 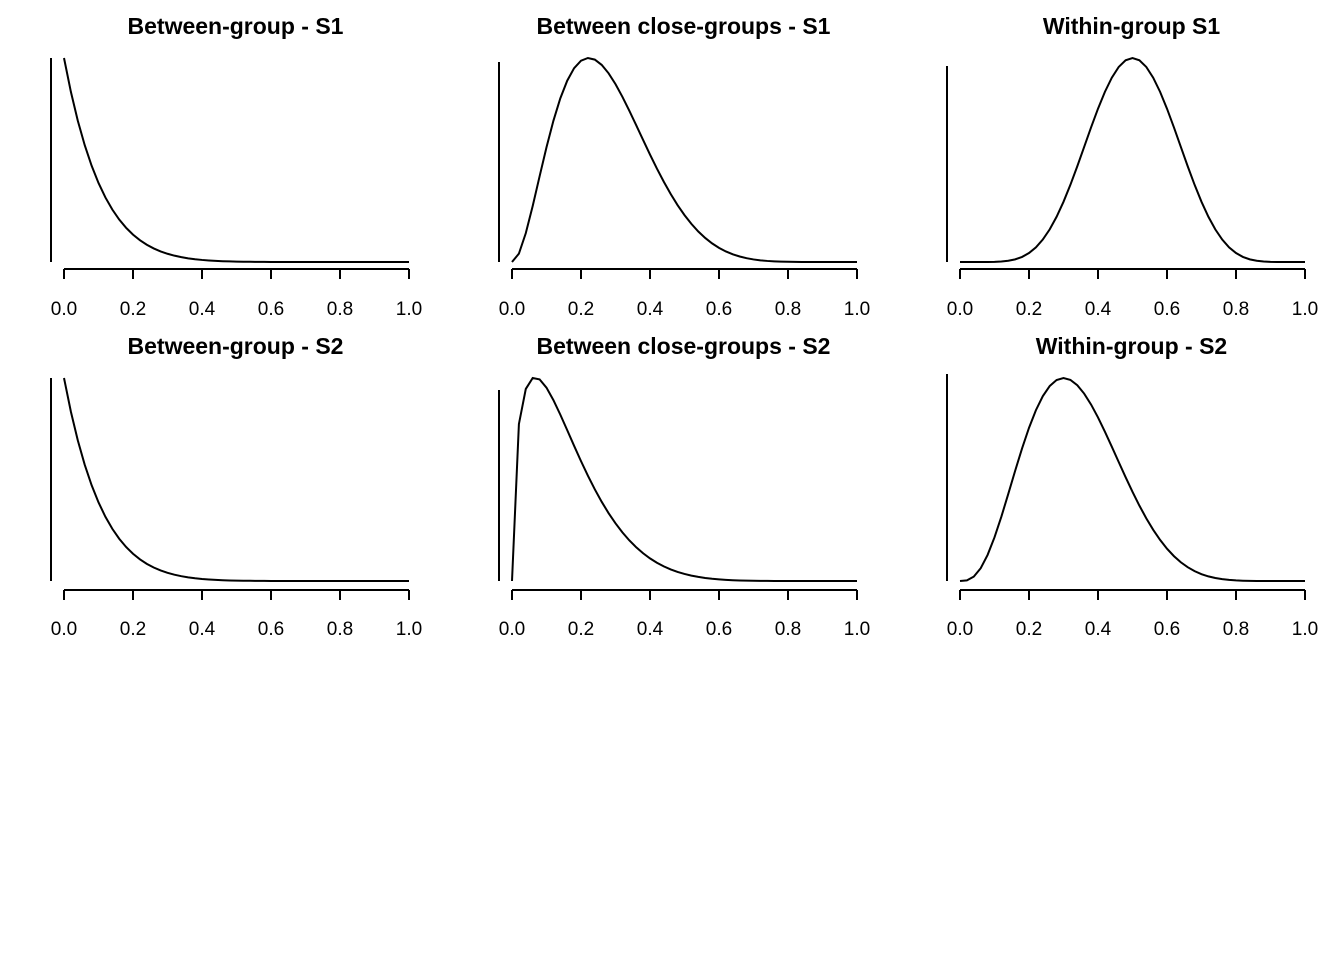 I want to click on panel-5-x-tick-label-0: 0.0, so click(x=512, y=629).